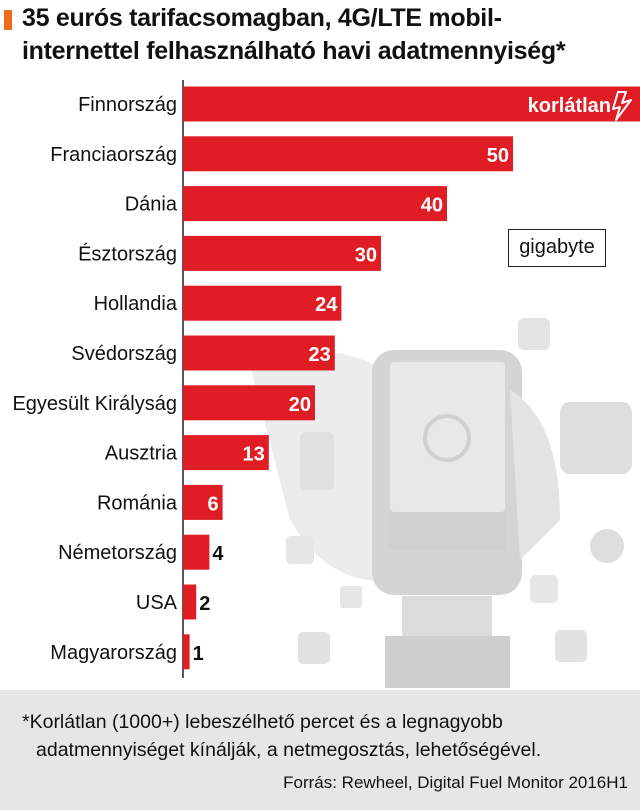 The height and width of the screenshot is (810, 640). Describe the element at coordinates (113, 653) in the screenshot. I see `category-label: Magyarország` at that location.